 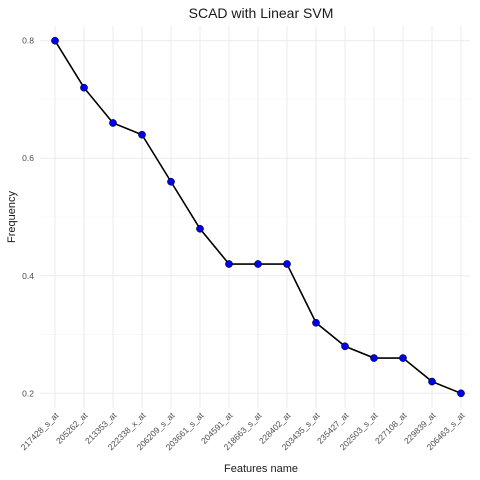 I want to click on y-tick-label: 0.8, so click(x=28, y=41).